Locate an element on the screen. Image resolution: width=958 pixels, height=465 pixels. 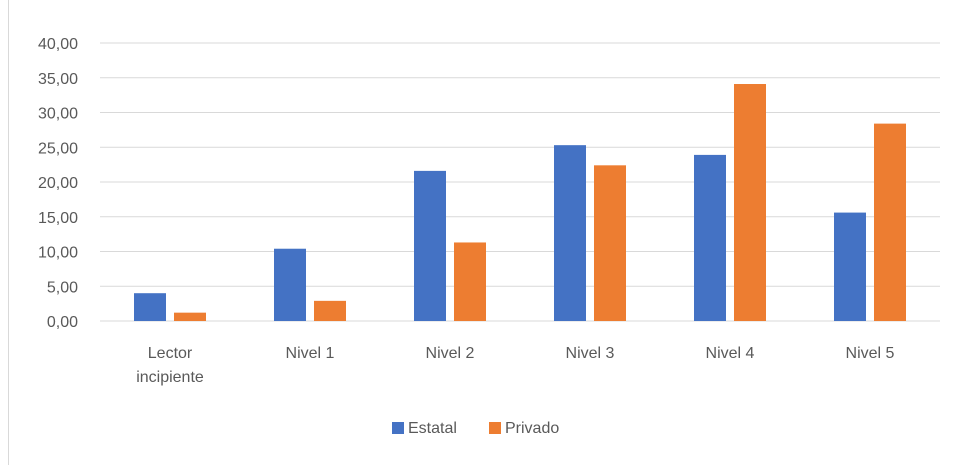
y-tick-label: 35,00 is located at coordinates (58, 79).